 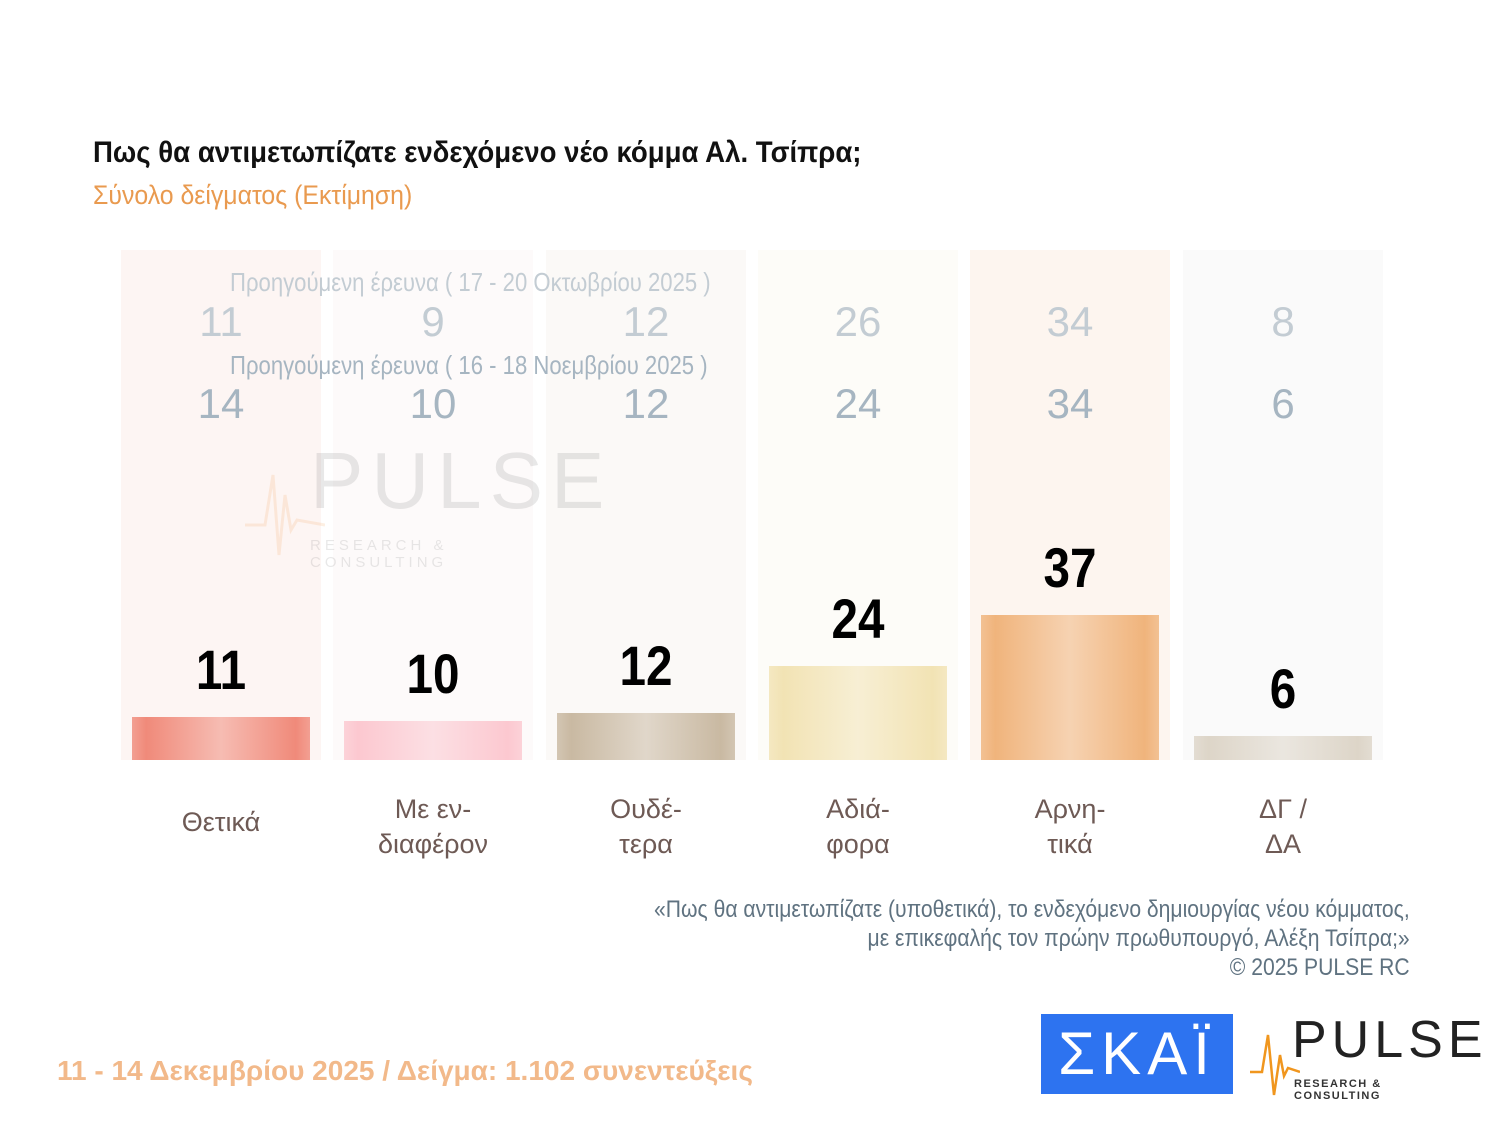 What do you see at coordinates (858, 618) in the screenshot?
I see `data-label: 24` at bounding box center [858, 618].